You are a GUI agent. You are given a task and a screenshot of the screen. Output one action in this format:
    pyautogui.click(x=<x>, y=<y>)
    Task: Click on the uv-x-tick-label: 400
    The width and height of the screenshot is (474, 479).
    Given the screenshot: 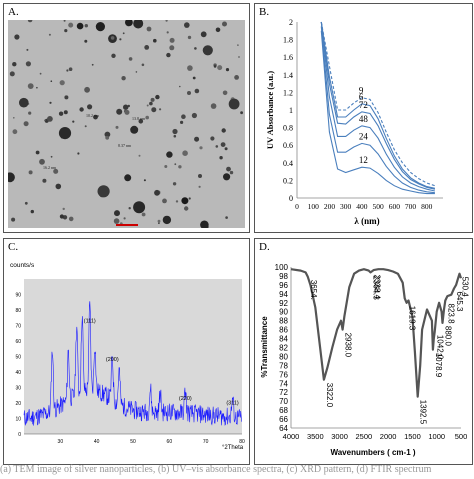 What is the action you would take?
    pyautogui.click(x=362, y=206)
    